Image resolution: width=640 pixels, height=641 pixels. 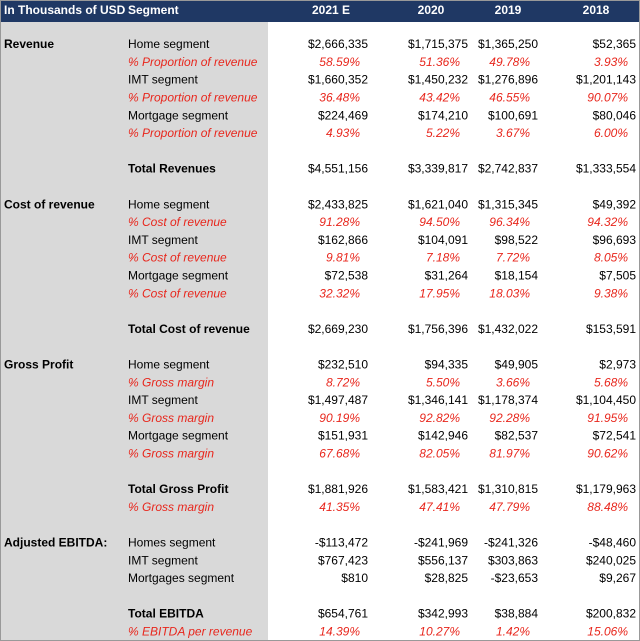 What do you see at coordinates (443, 436) in the screenshot?
I see `cell-value: $142,946` at bounding box center [443, 436].